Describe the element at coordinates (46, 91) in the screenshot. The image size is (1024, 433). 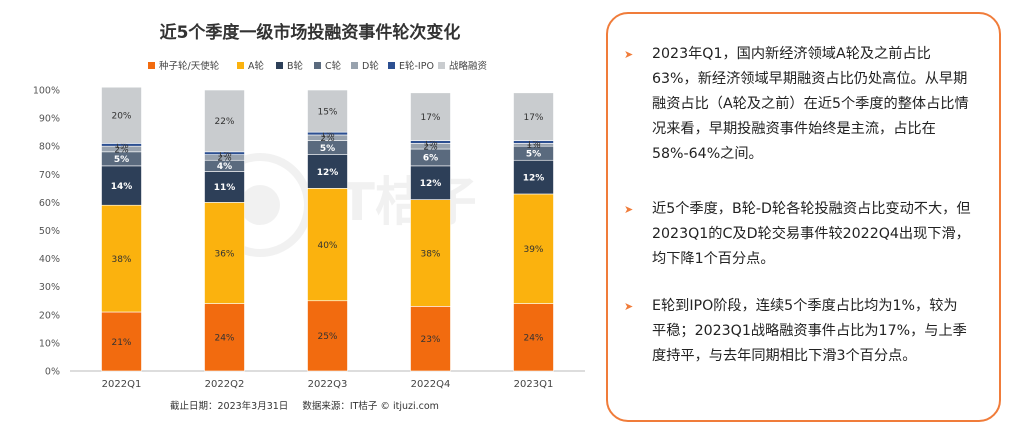
I see `y-tick-label: 100%` at that location.